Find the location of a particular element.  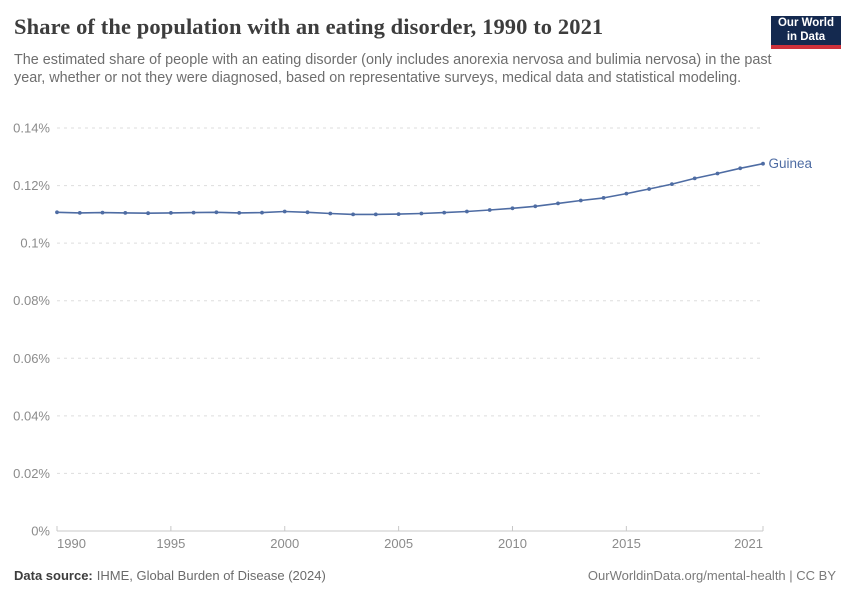

y-axis-tick-label: 0.02% is located at coordinates (31, 473).